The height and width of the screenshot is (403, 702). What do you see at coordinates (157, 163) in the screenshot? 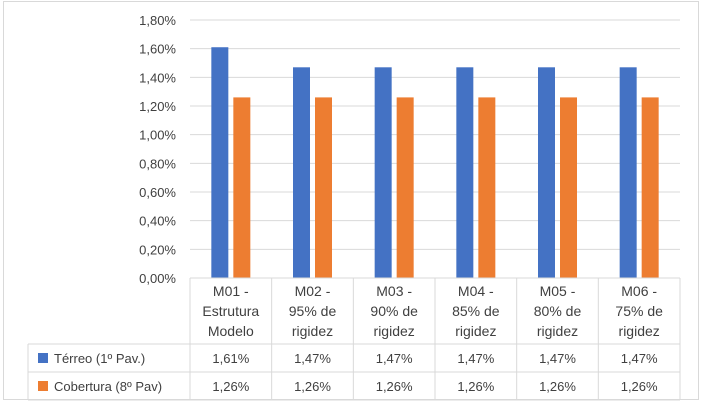
I see `y-tick-label: 0,80%` at bounding box center [157, 163].